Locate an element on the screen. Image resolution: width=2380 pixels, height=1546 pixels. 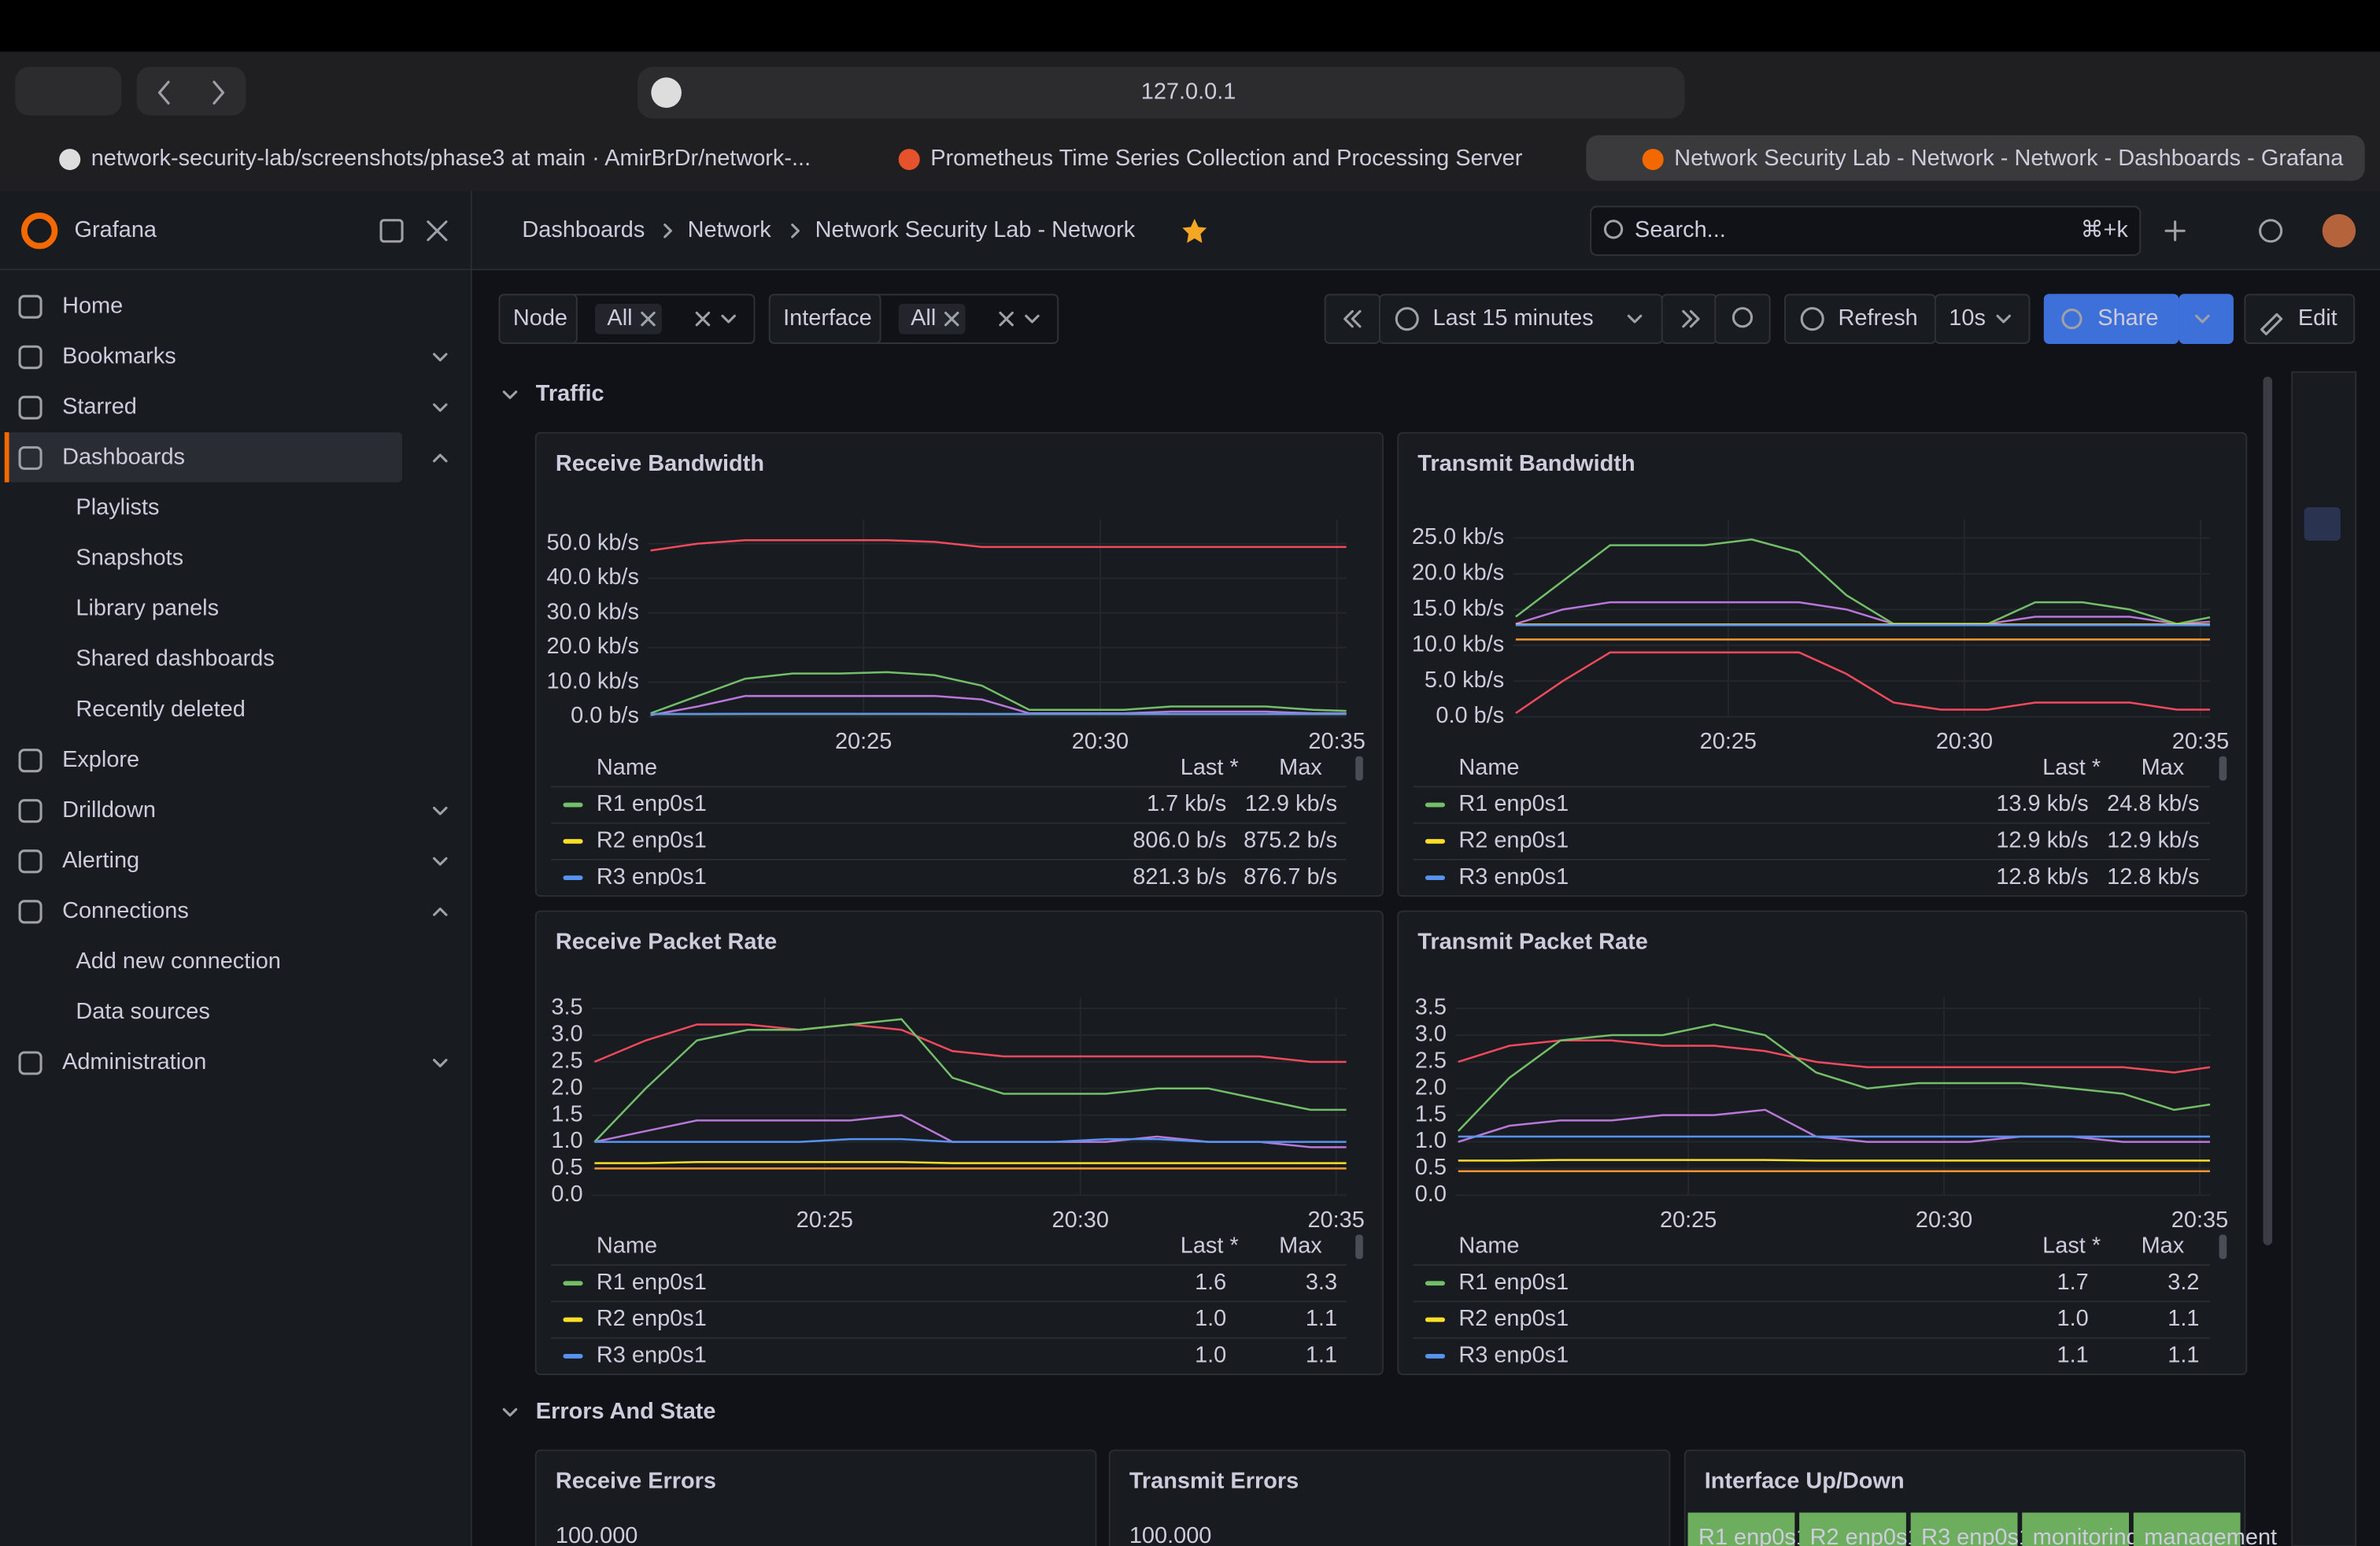
nav-item: Connections is located at coordinates (125, 910).